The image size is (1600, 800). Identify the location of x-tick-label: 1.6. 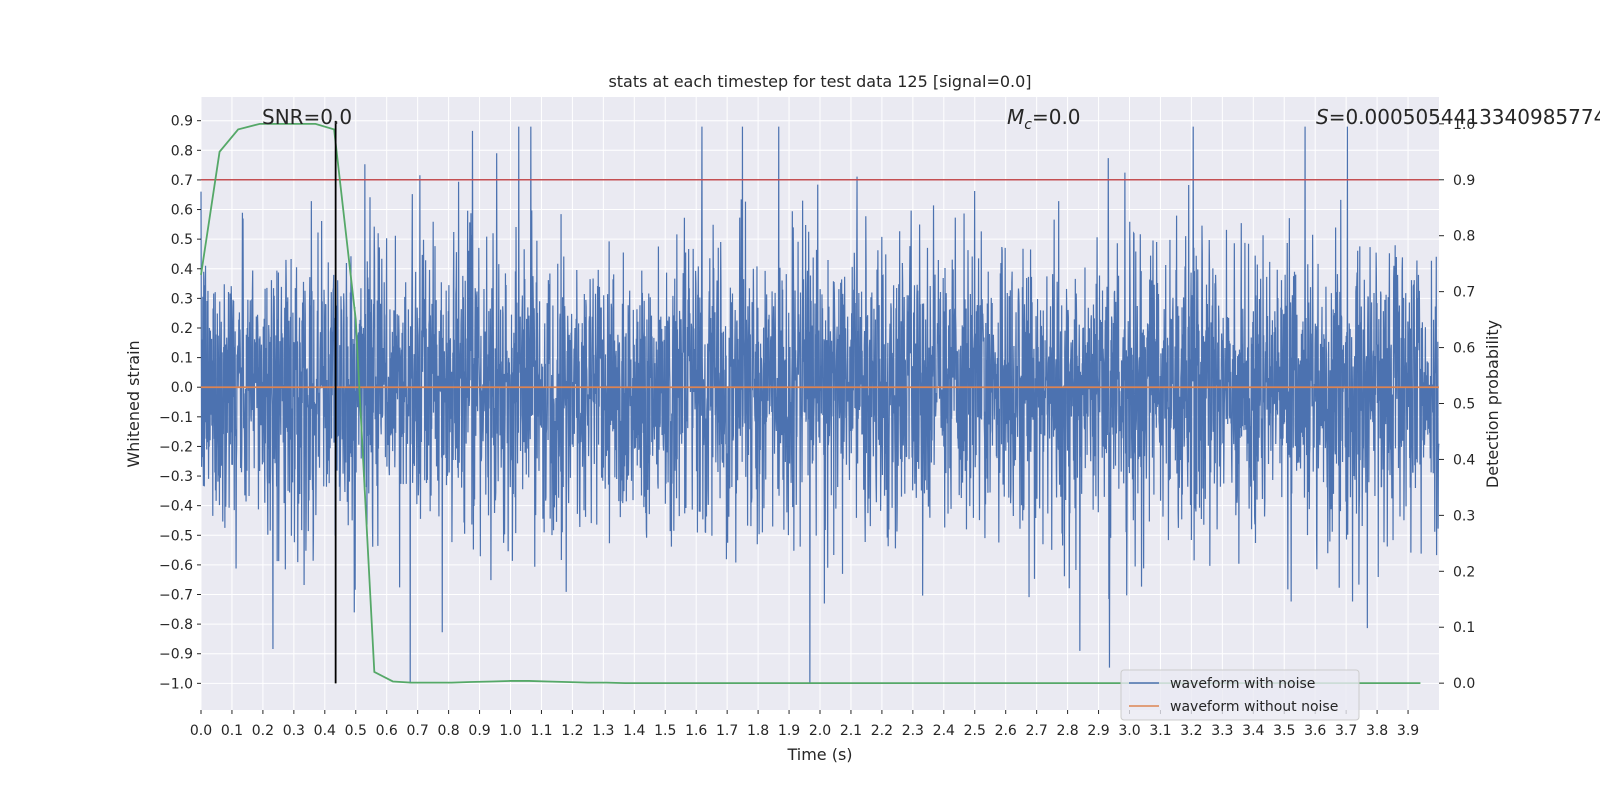
(696, 731).